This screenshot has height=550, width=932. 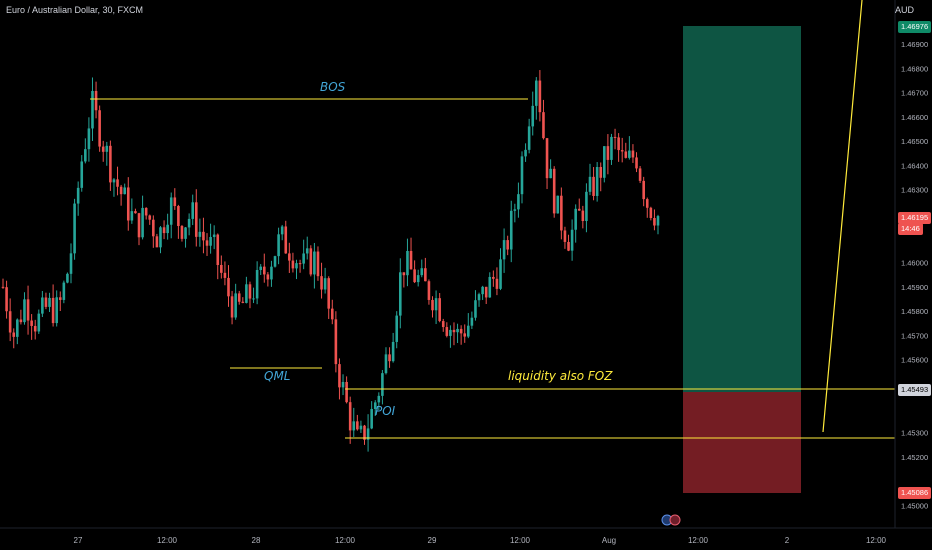 I want to click on time-tick-2: 28, so click(x=256, y=540).